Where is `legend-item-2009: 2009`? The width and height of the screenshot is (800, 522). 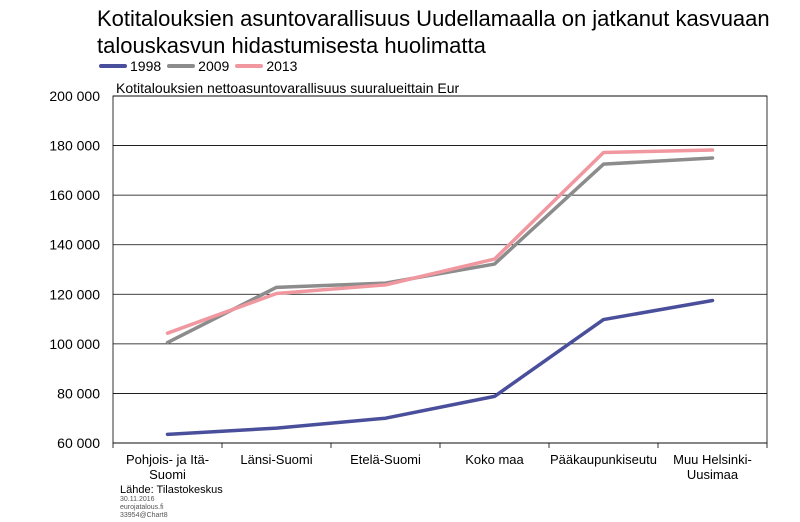 legend-item-2009: 2009 is located at coordinates (198, 66).